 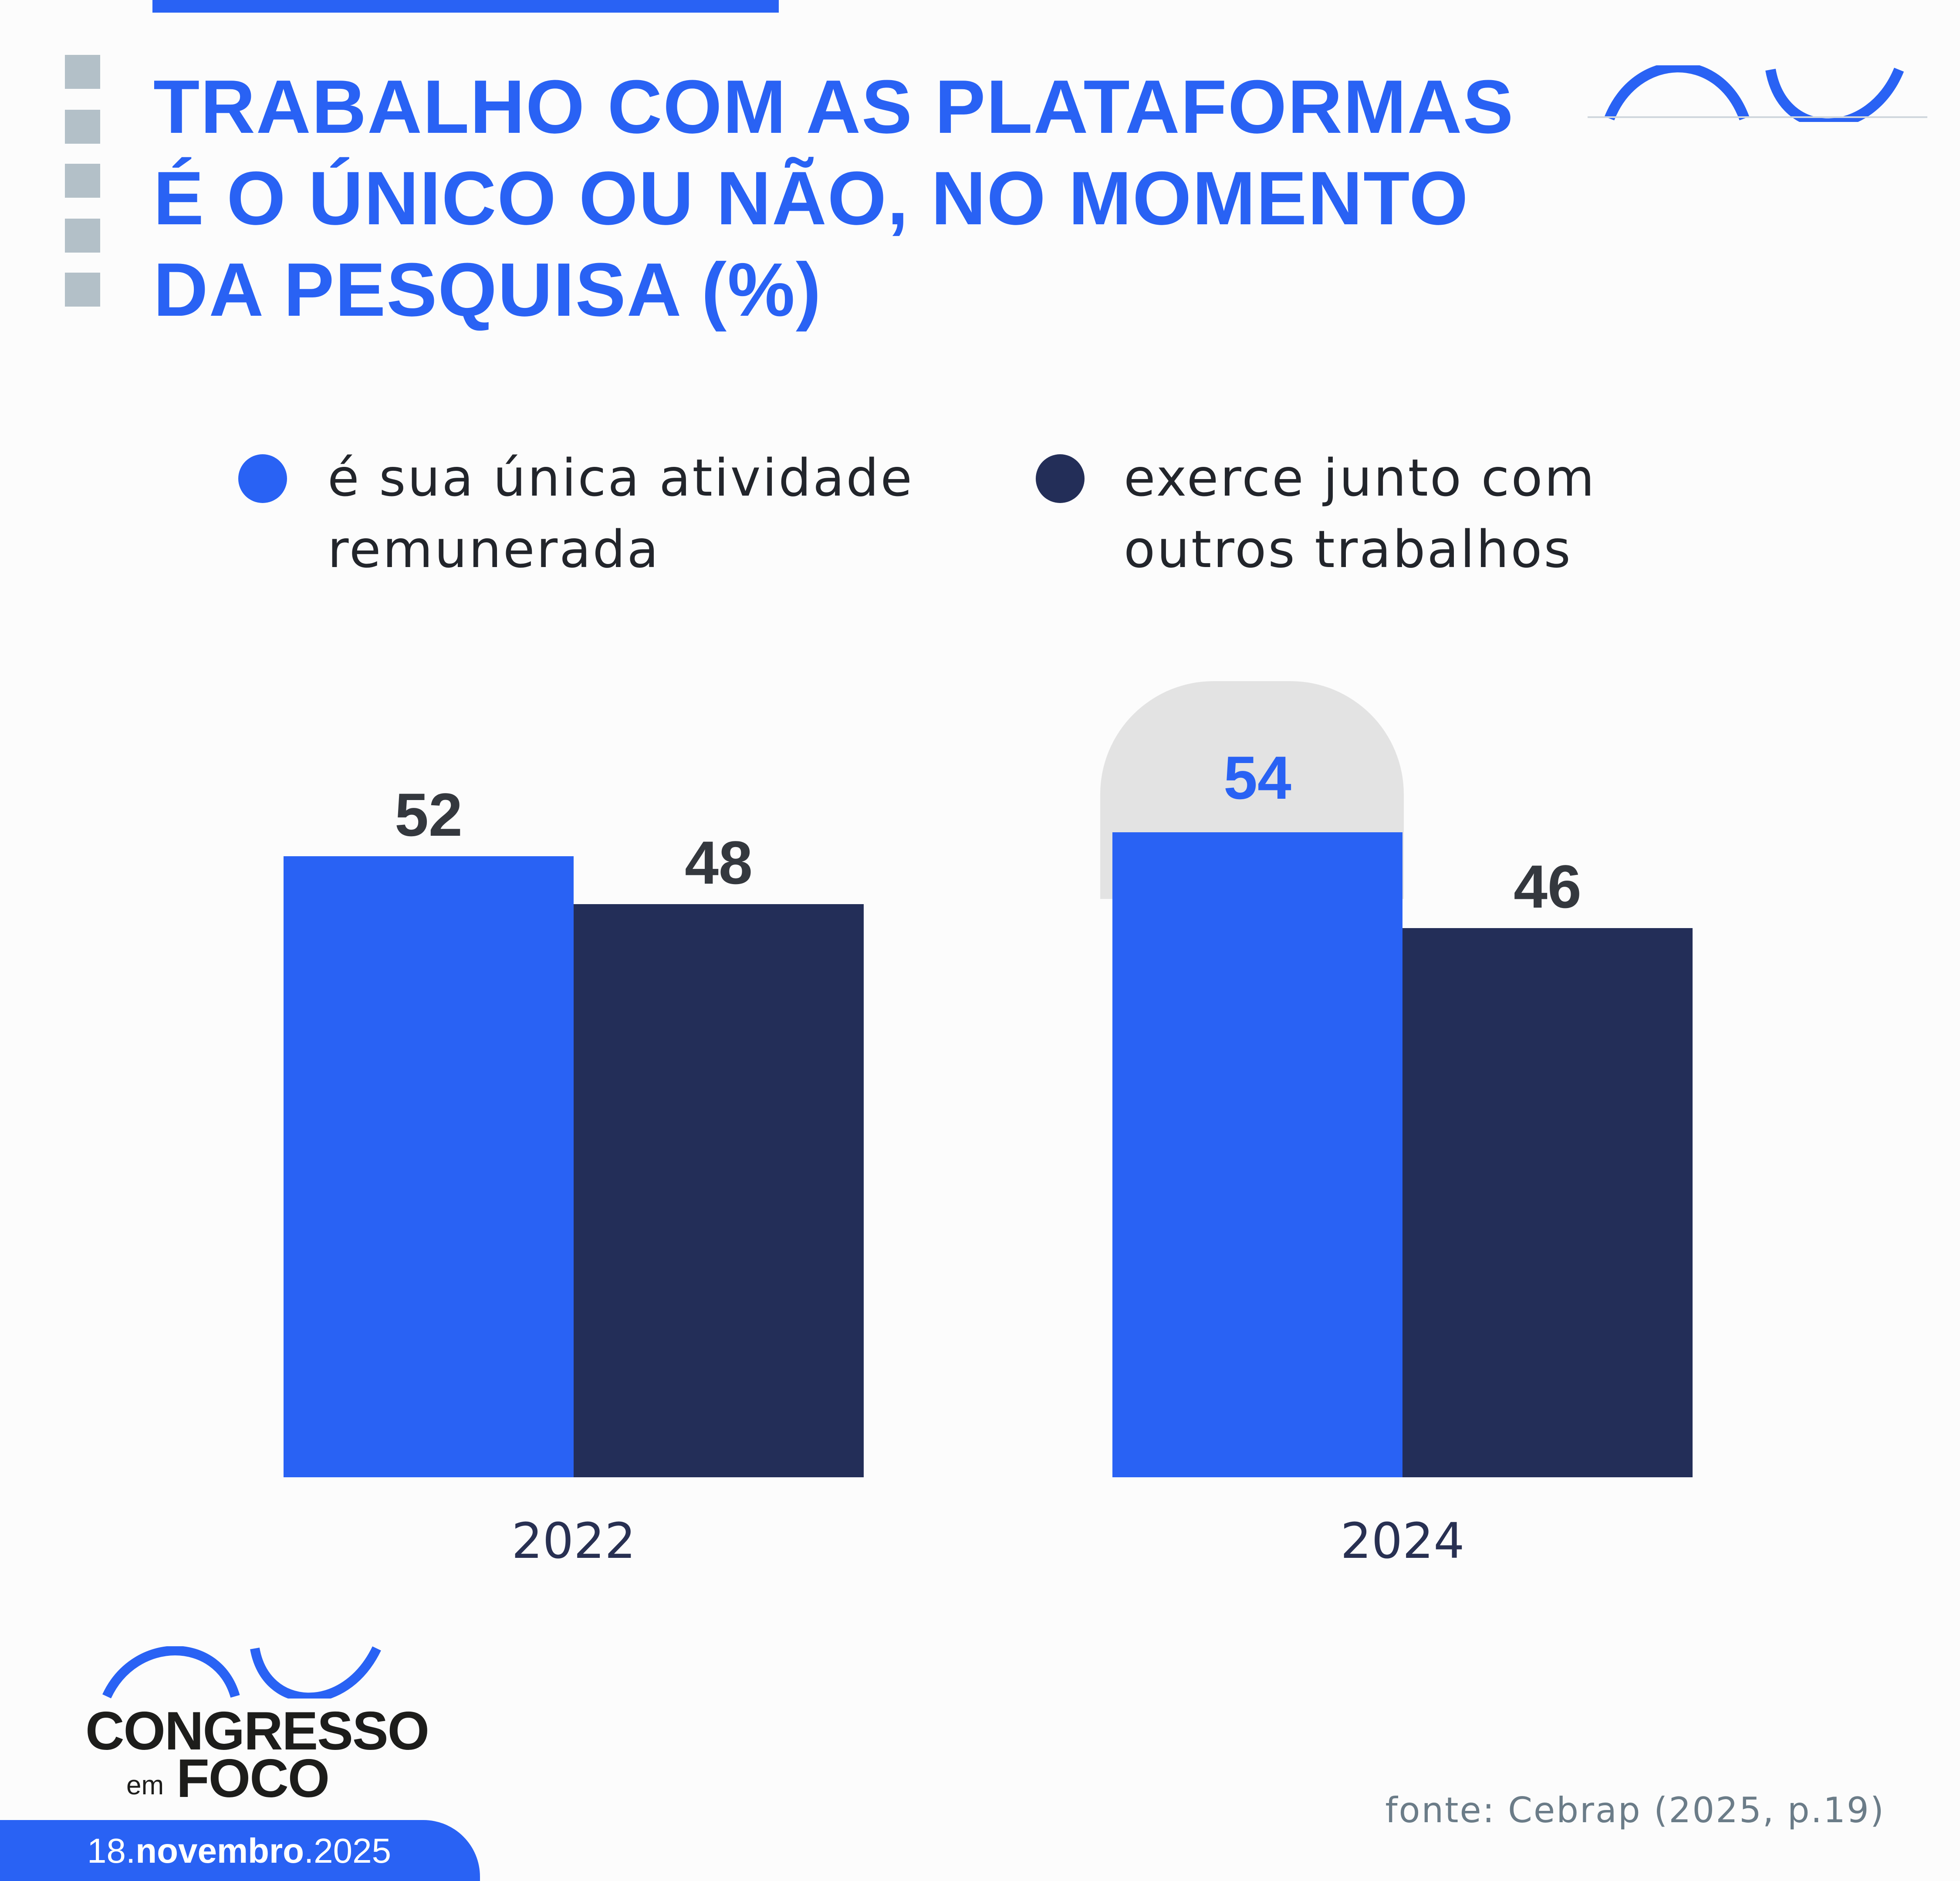 I want to click on brand-name-foco: FOCO, so click(x=253, y=1779).